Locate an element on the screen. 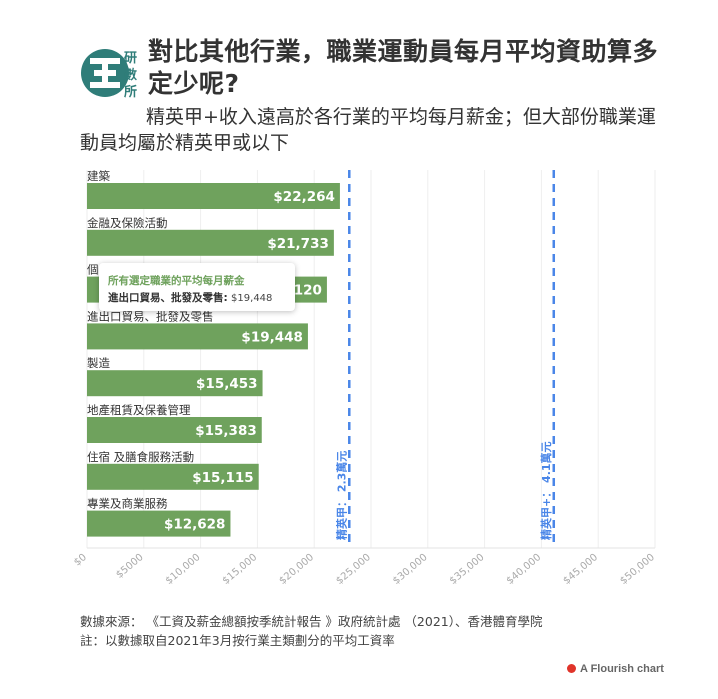 Image resolution: width=718 pixels, height=699 pixels. flourish-logo-icon is located at coordinates (571, 668).